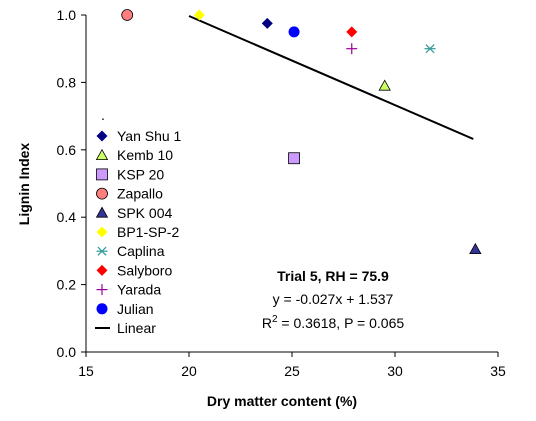  I want to click on annotation-r2-rest: = 0.3618, P = 0.065, so click(341, 323).